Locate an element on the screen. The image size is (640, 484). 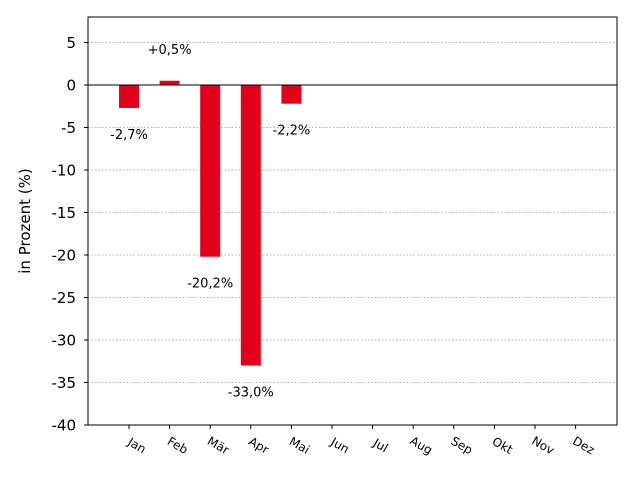
y-tick-label: 0 is located at coordinates (71, 86).